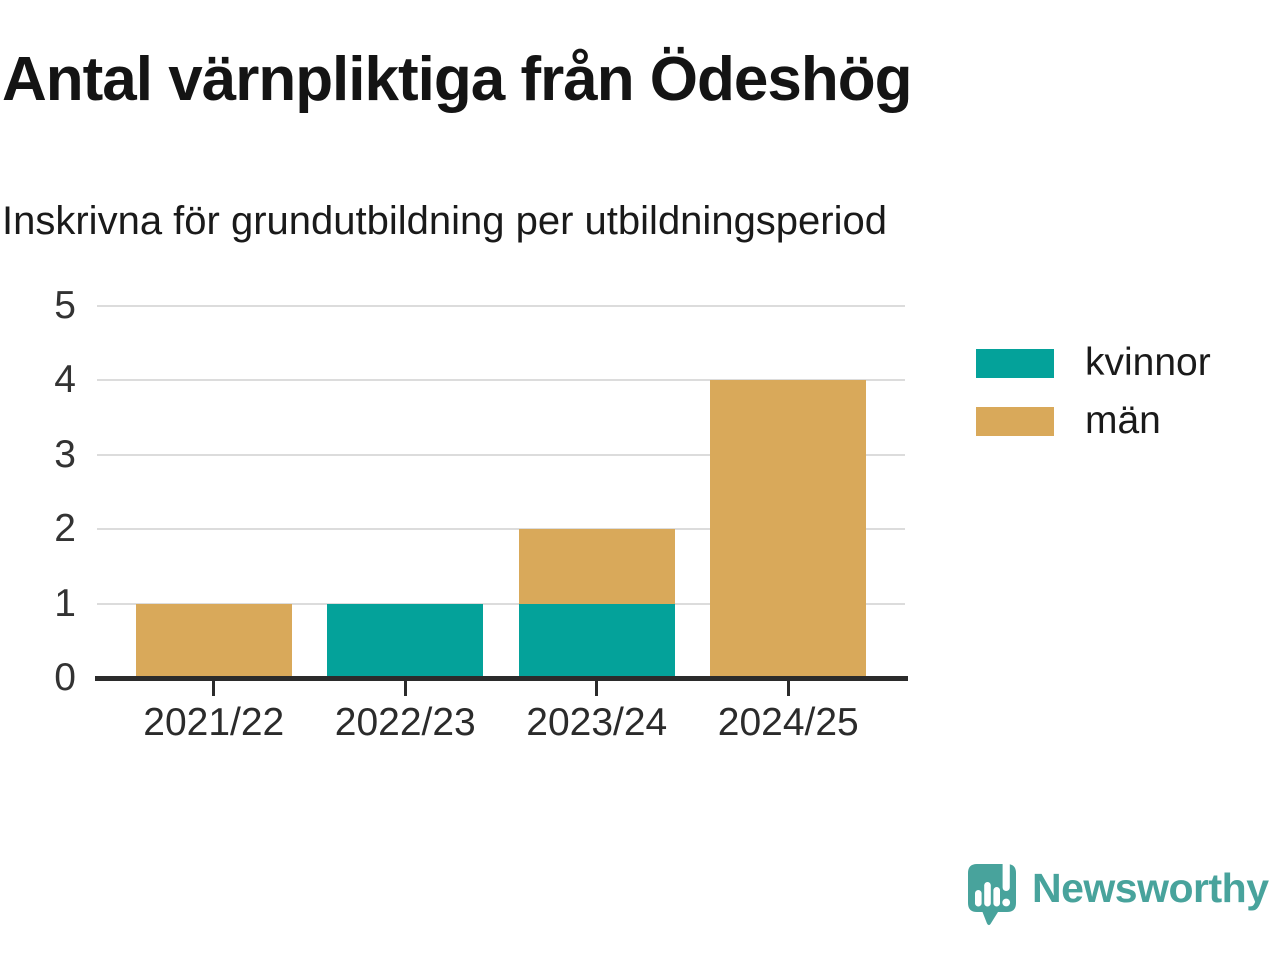  Describe the element at coordinates (788, 688) in the screenshot. I see `x-tick-2024/25` at that location.